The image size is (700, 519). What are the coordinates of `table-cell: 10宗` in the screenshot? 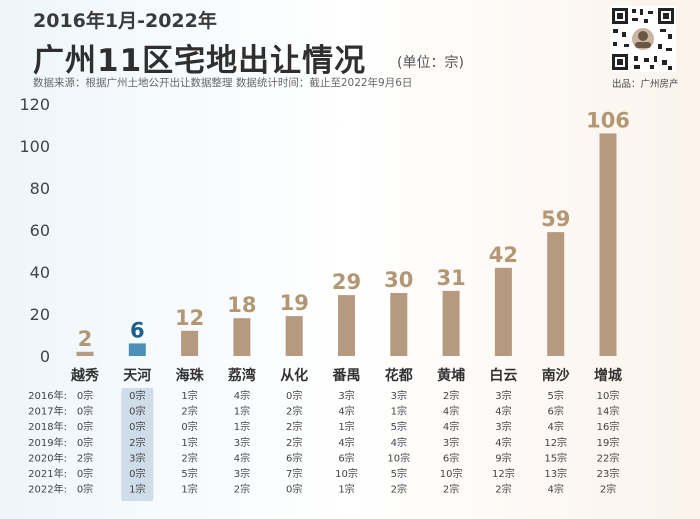 It's located at (608, 395).